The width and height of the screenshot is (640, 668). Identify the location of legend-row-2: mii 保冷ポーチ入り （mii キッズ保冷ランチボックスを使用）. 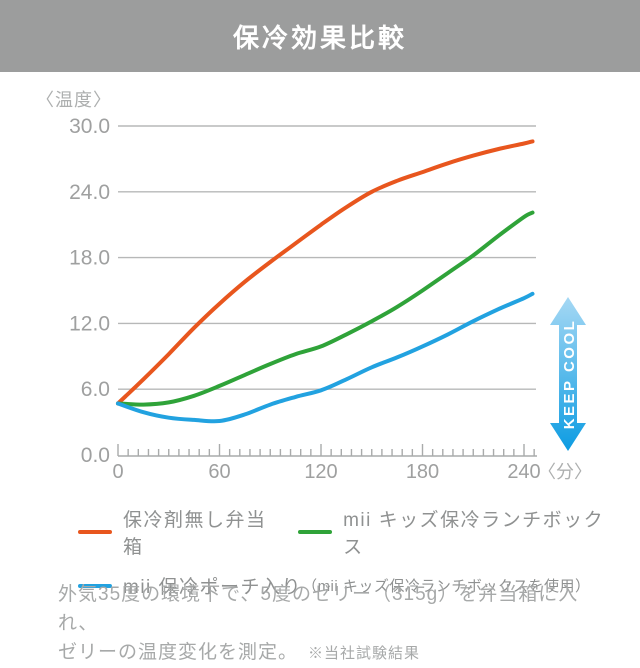
(348, 585).